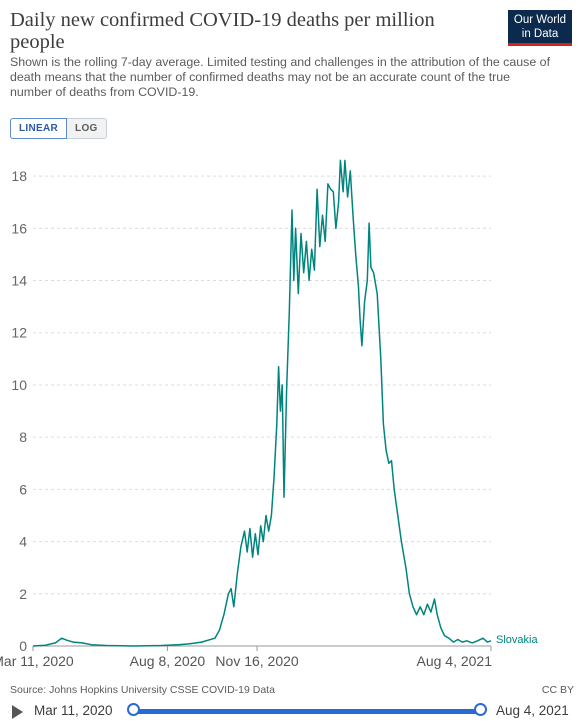 This screenshot has height=727, width=588. Describe the element at coordinates (307, 711) in the screenshot. I see `timeline-track` at that location.